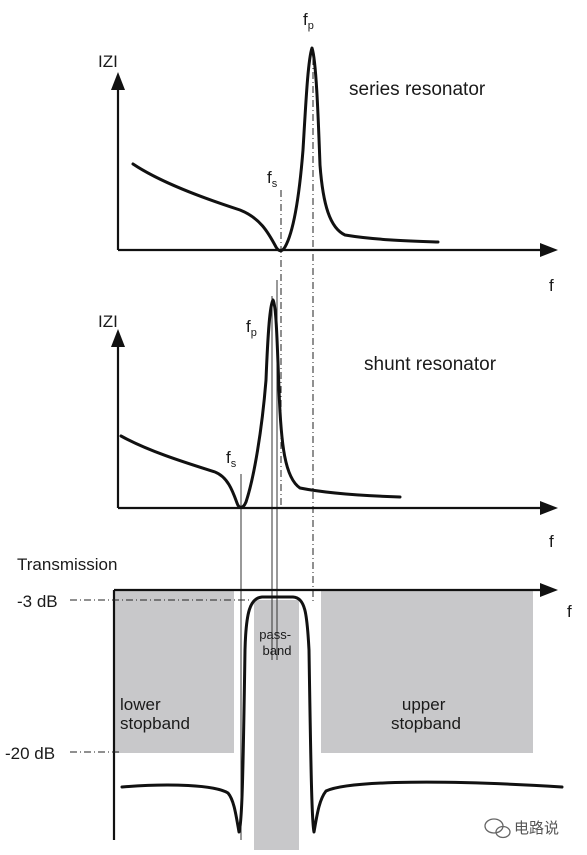 The height and width of the screenshot is (855, 587). What do you see at coordinates (285, 149) in the screenshot?
I see `series-impedance-curve` at bounding box center [285, 149].